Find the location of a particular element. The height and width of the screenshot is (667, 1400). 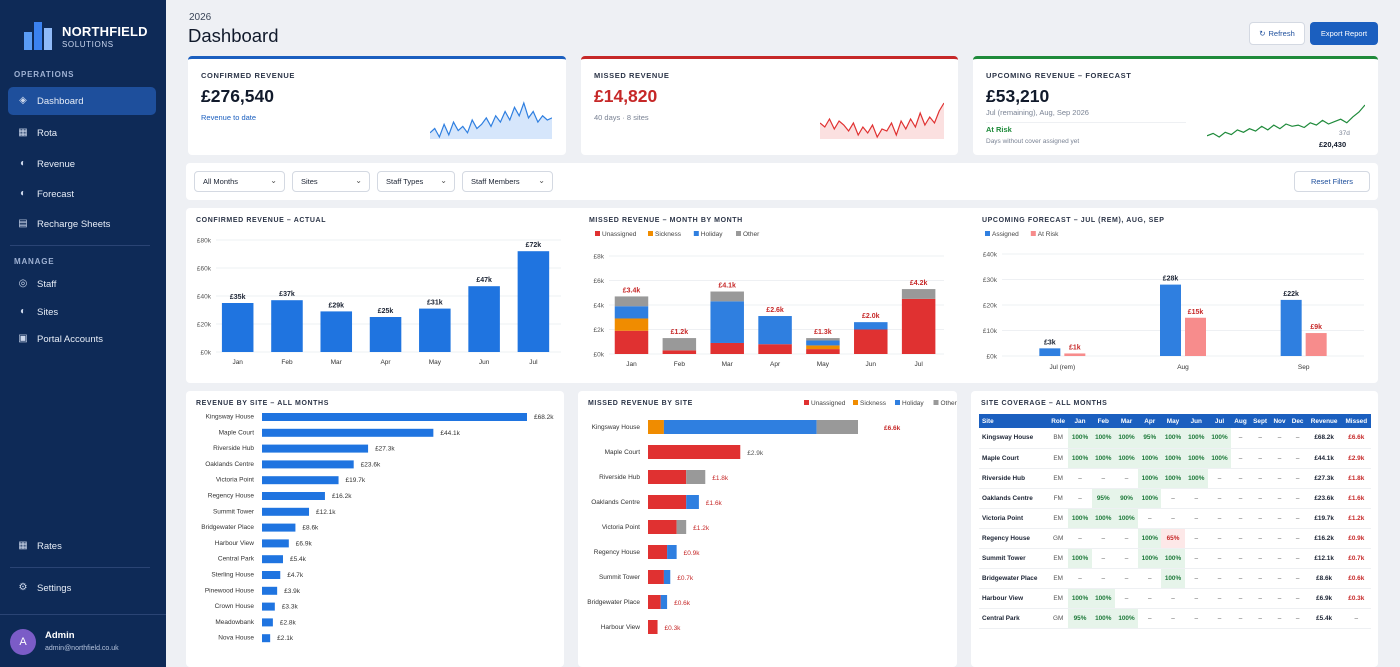

column-header: Jun is located at coordinates (1196, 421).